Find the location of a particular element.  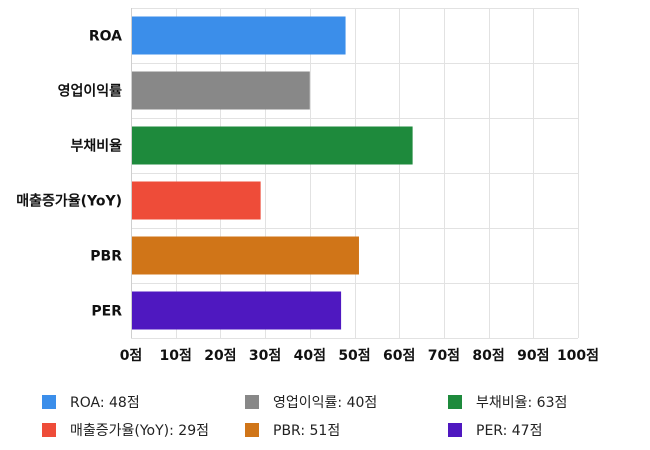

x-tick-label: 80점 is located at coordinates (488, 355).